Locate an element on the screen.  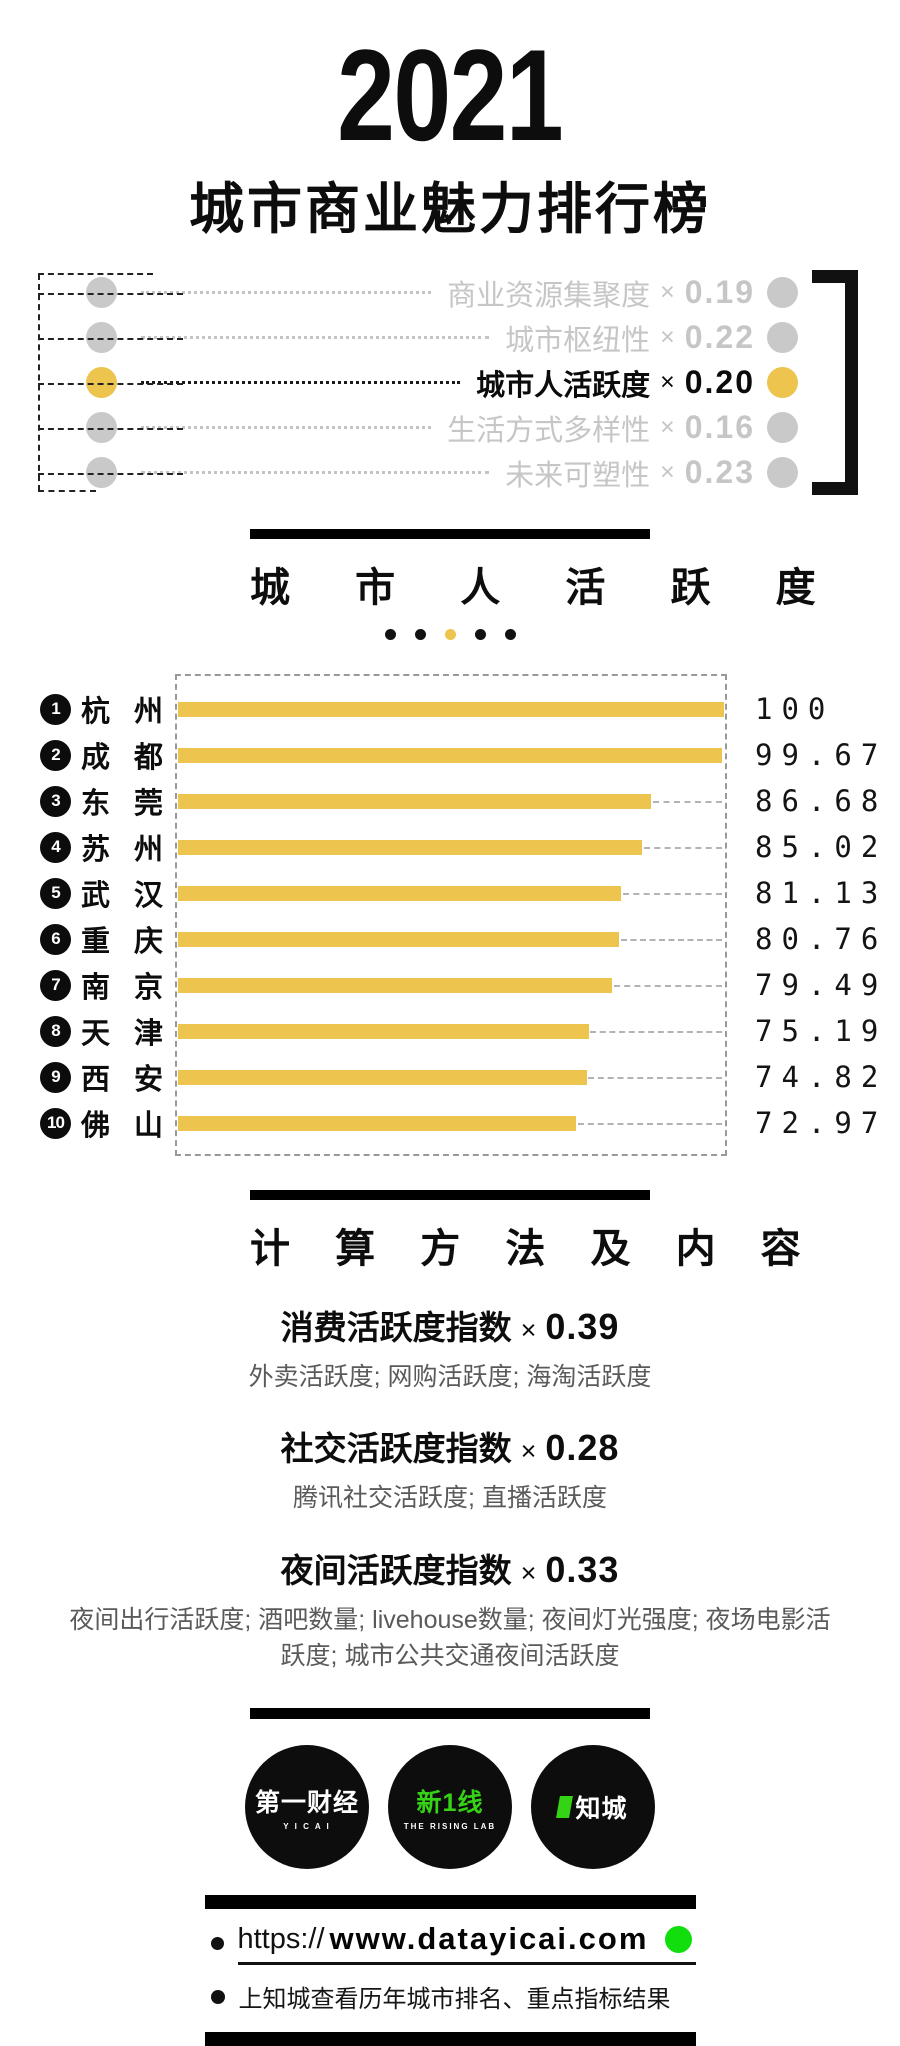
page-title: 城市商业魅力排行榜 is located at coordinates (449, 209).